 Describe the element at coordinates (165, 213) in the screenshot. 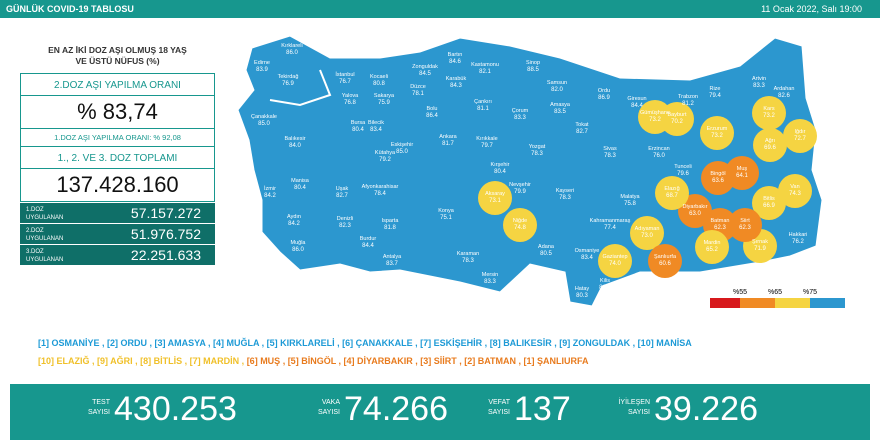

I see `dose-value: 57.157.272` at that location.